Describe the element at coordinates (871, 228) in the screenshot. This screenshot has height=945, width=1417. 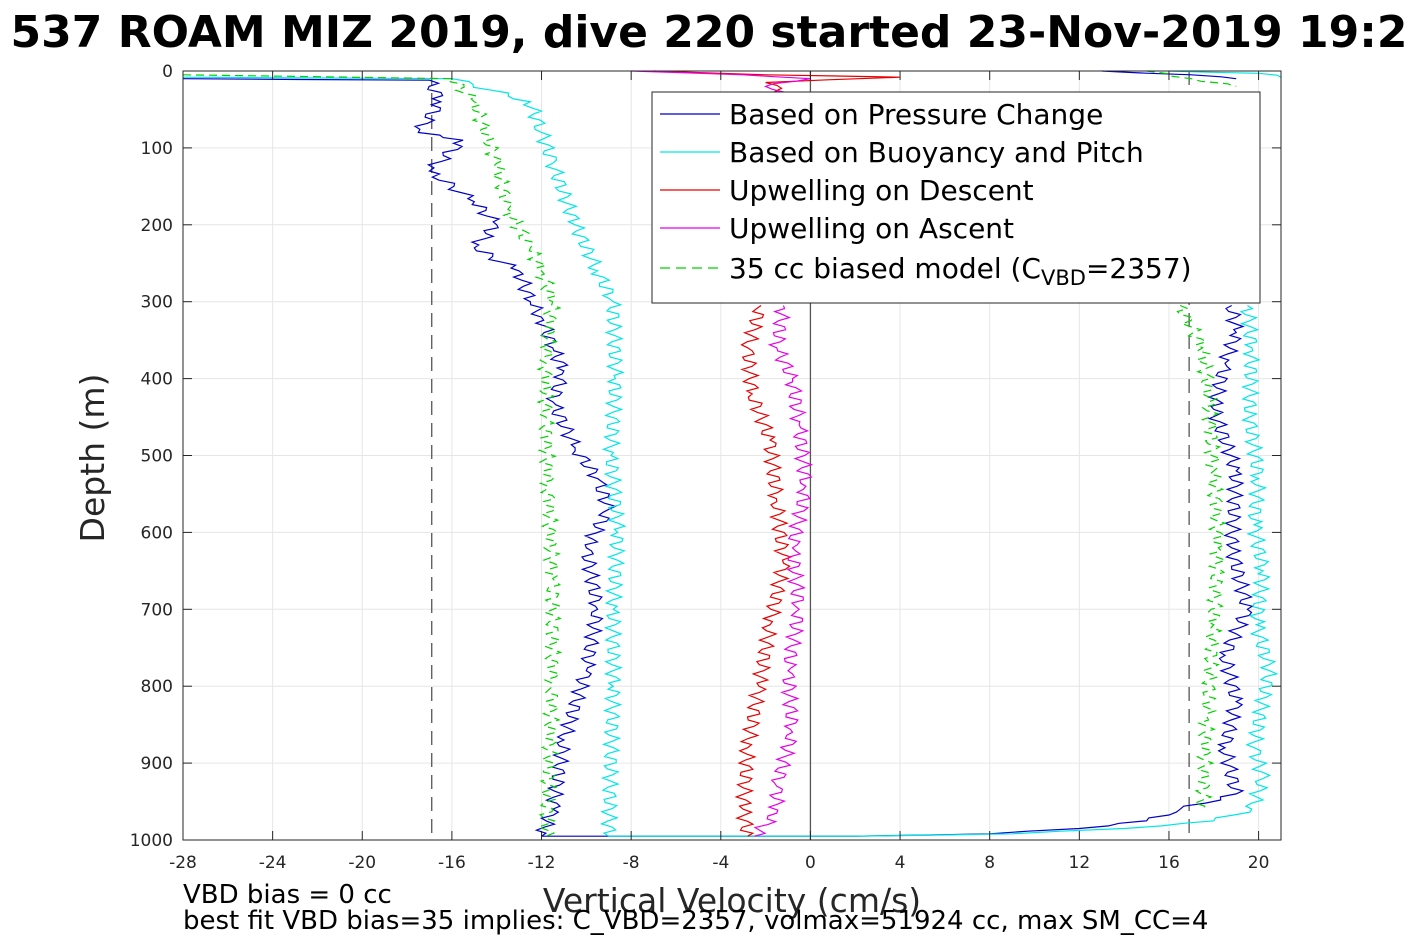
I see `legend-label: Upwelling on Ascent` at that location.